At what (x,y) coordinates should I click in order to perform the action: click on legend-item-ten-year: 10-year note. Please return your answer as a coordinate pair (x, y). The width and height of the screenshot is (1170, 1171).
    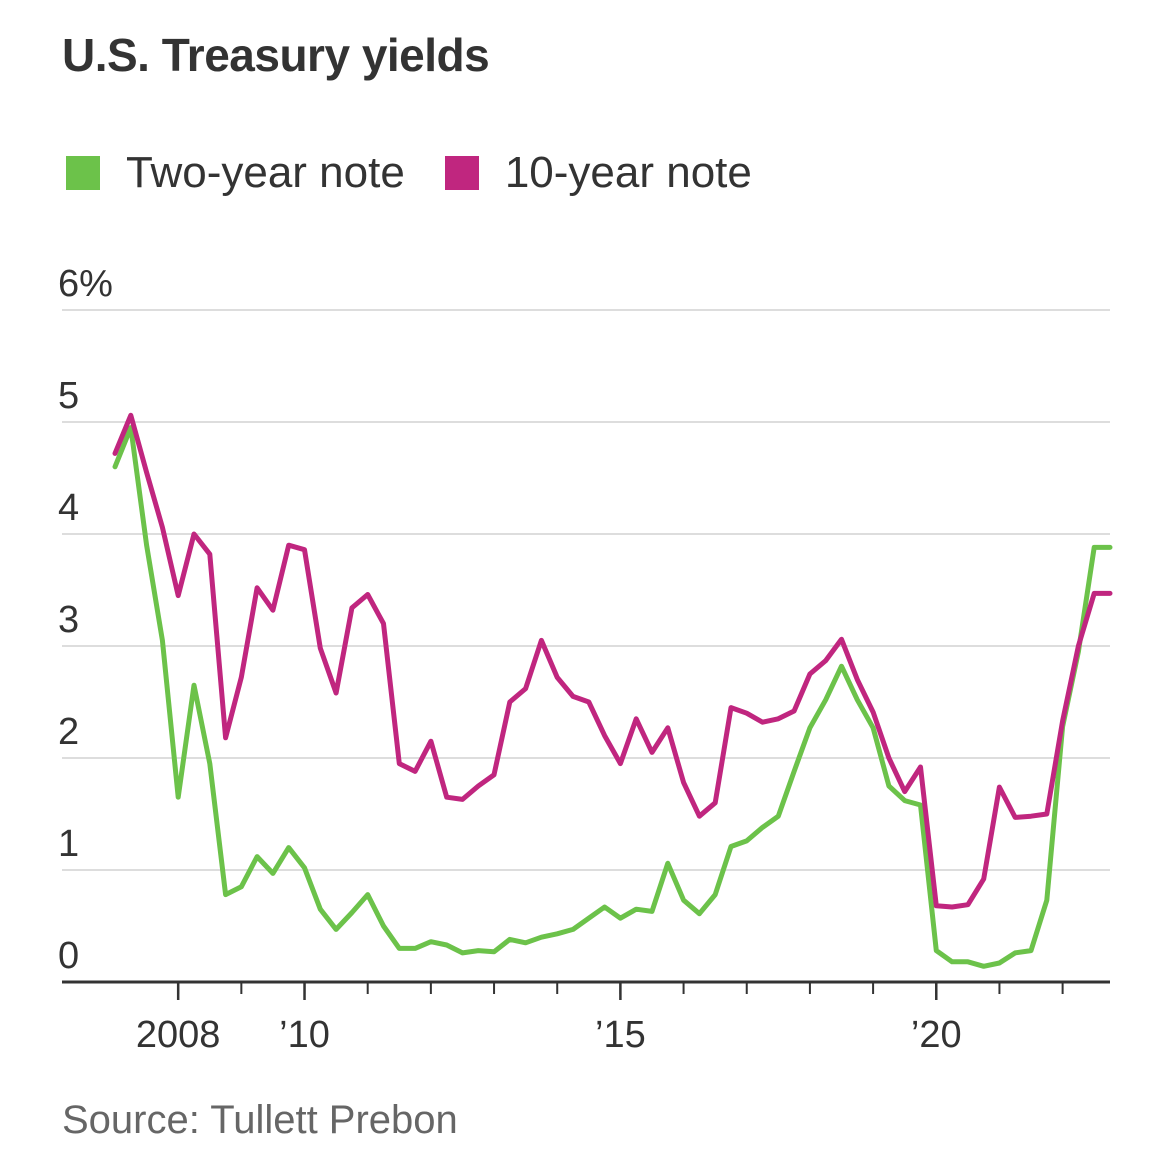
    Looking at the image, I should click on (598, 173).